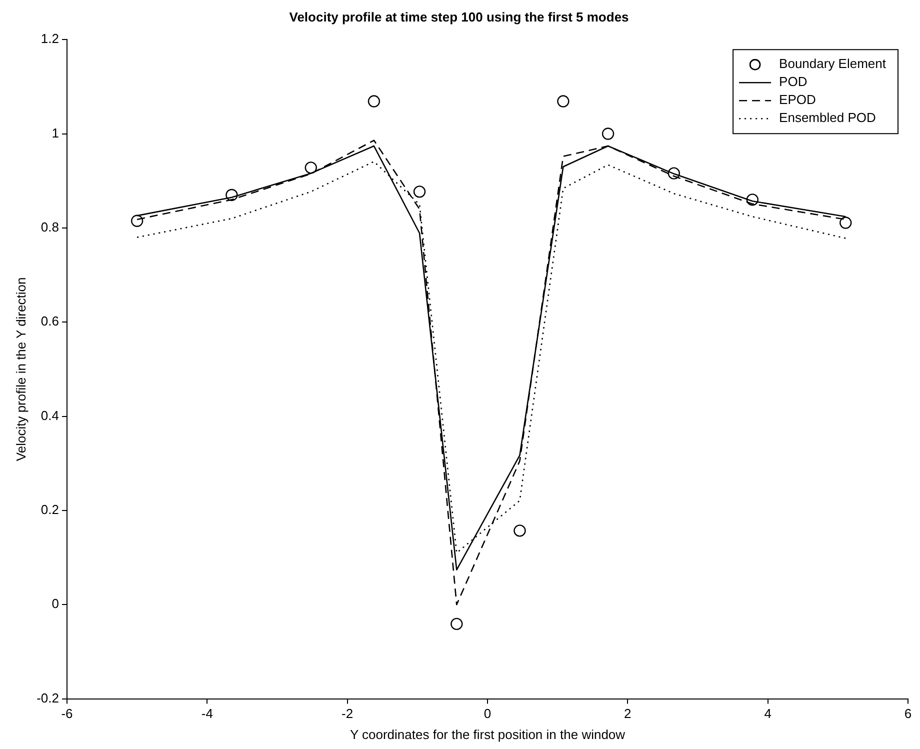  Describe the element at coordinates (49, 510) in the screenshot. I see `y-tick-label: 0.2` at that location.